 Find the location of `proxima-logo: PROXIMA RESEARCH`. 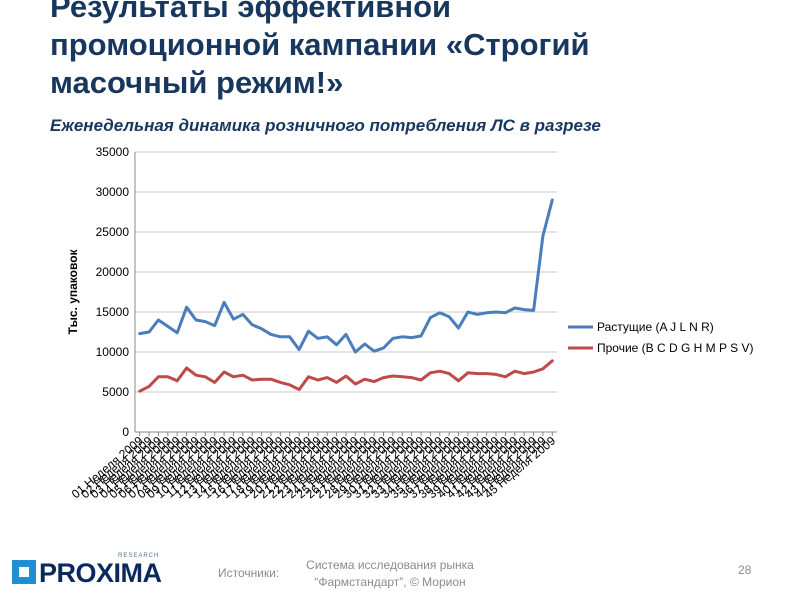

proxima-logo: PROXIMA RESEARCH is located at coordinates (87, 571).